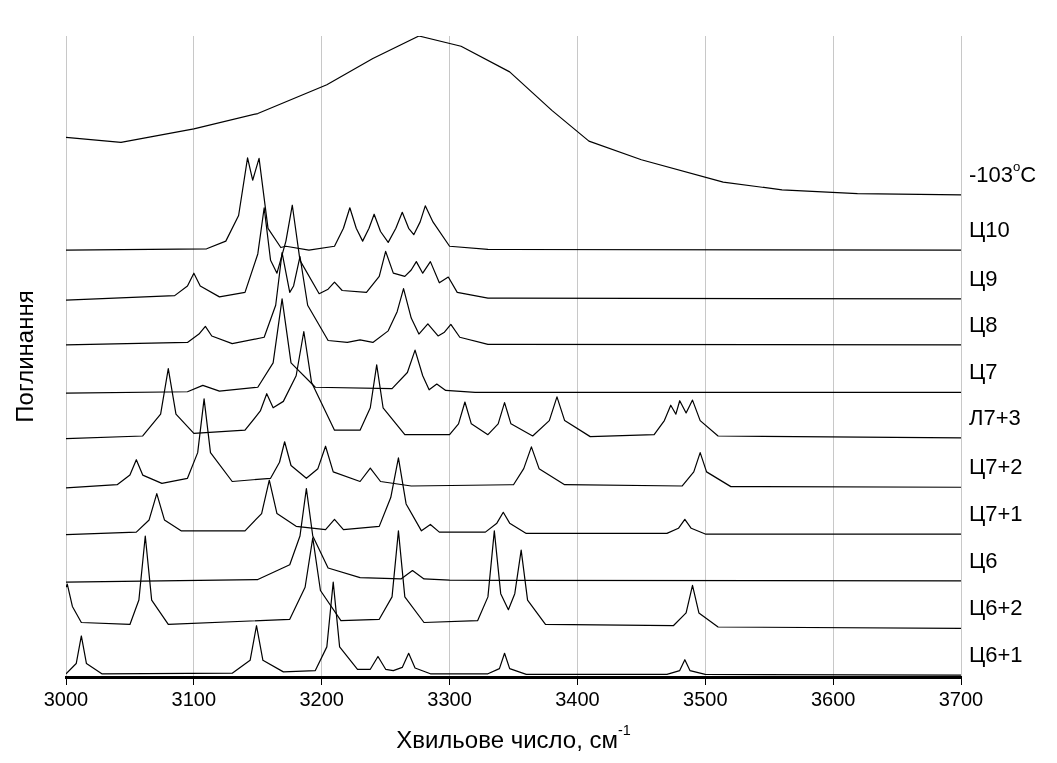 The width and height of the screenshot is (1057, 763). I want to click on x-tick-label: 3200, so click(321, 698).